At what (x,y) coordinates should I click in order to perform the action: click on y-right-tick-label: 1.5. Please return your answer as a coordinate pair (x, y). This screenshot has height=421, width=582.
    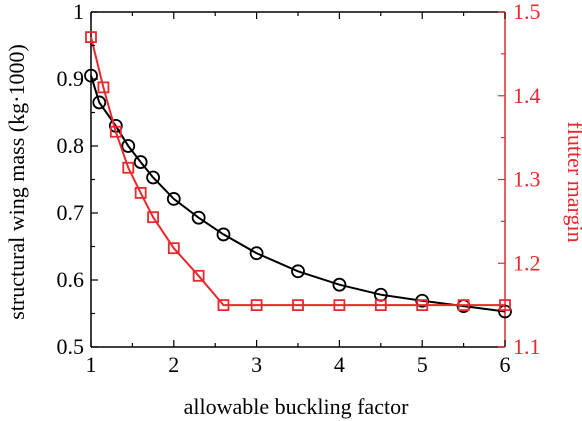
    Looking at the image, I should click on (527, 12).